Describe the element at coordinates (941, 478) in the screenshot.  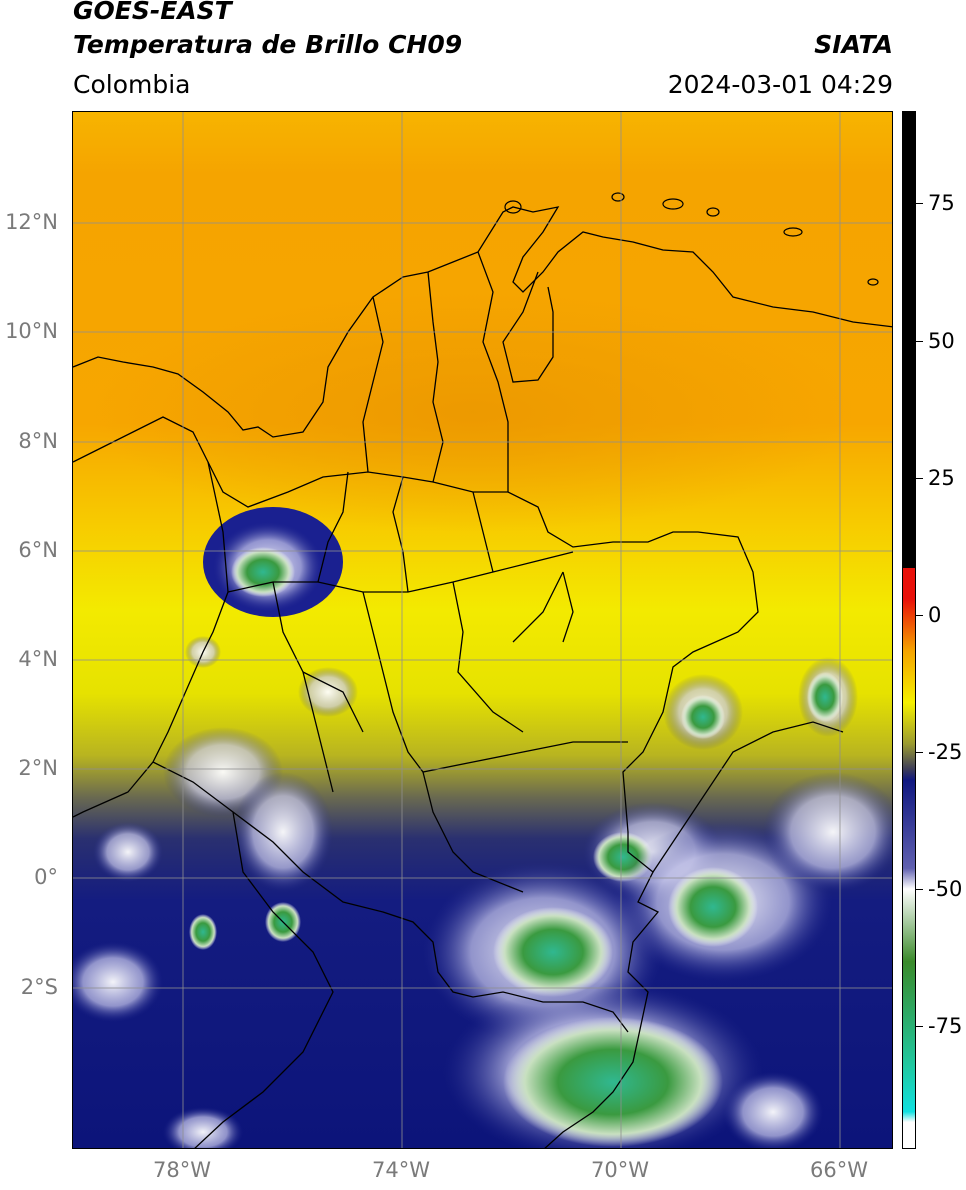
I see `colorbar-label-25: 25` at that location.